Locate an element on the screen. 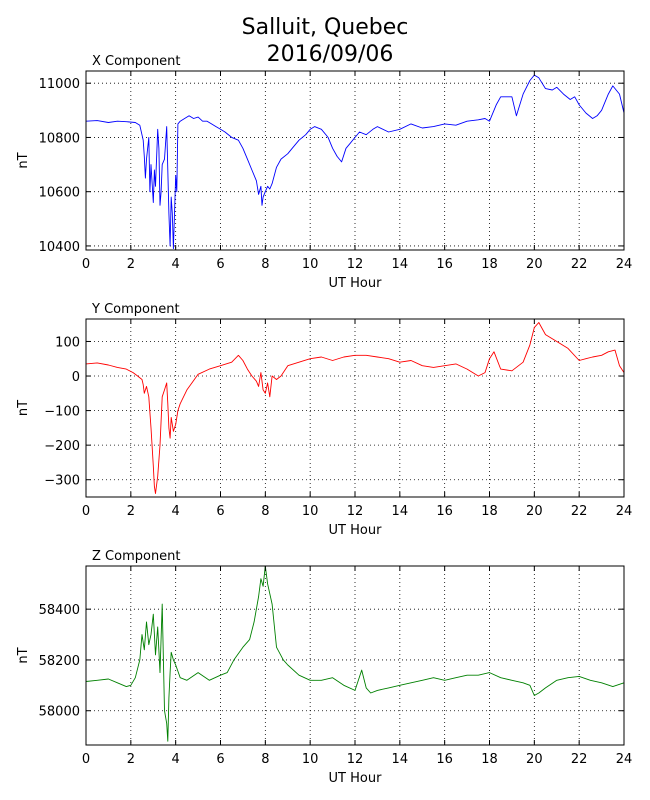 The width and height of the screenshot is (650, 800). x-component-xtick-label-10: 20 is located at coordinates (534, 264).